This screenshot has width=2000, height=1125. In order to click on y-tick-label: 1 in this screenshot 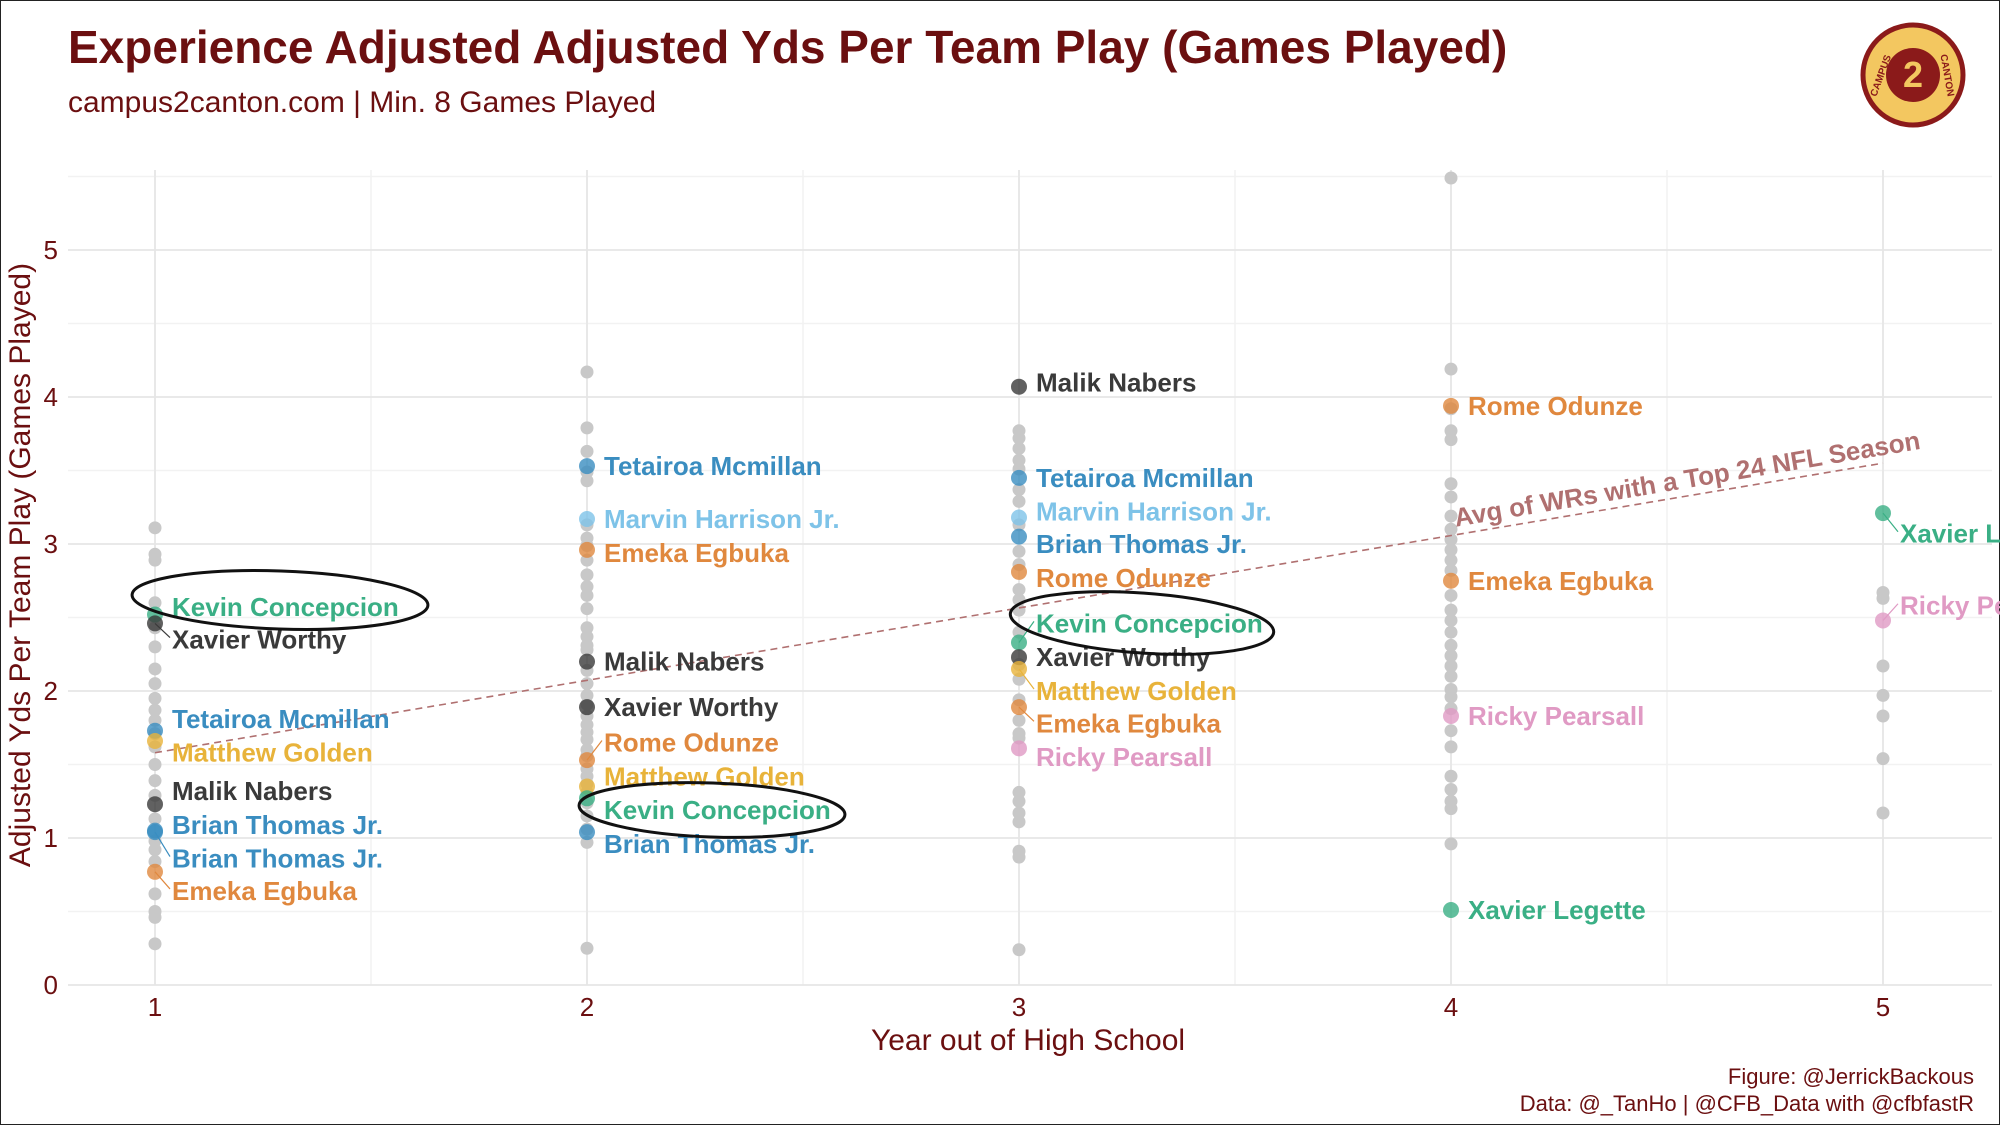, I will do `click(51, 838)`.